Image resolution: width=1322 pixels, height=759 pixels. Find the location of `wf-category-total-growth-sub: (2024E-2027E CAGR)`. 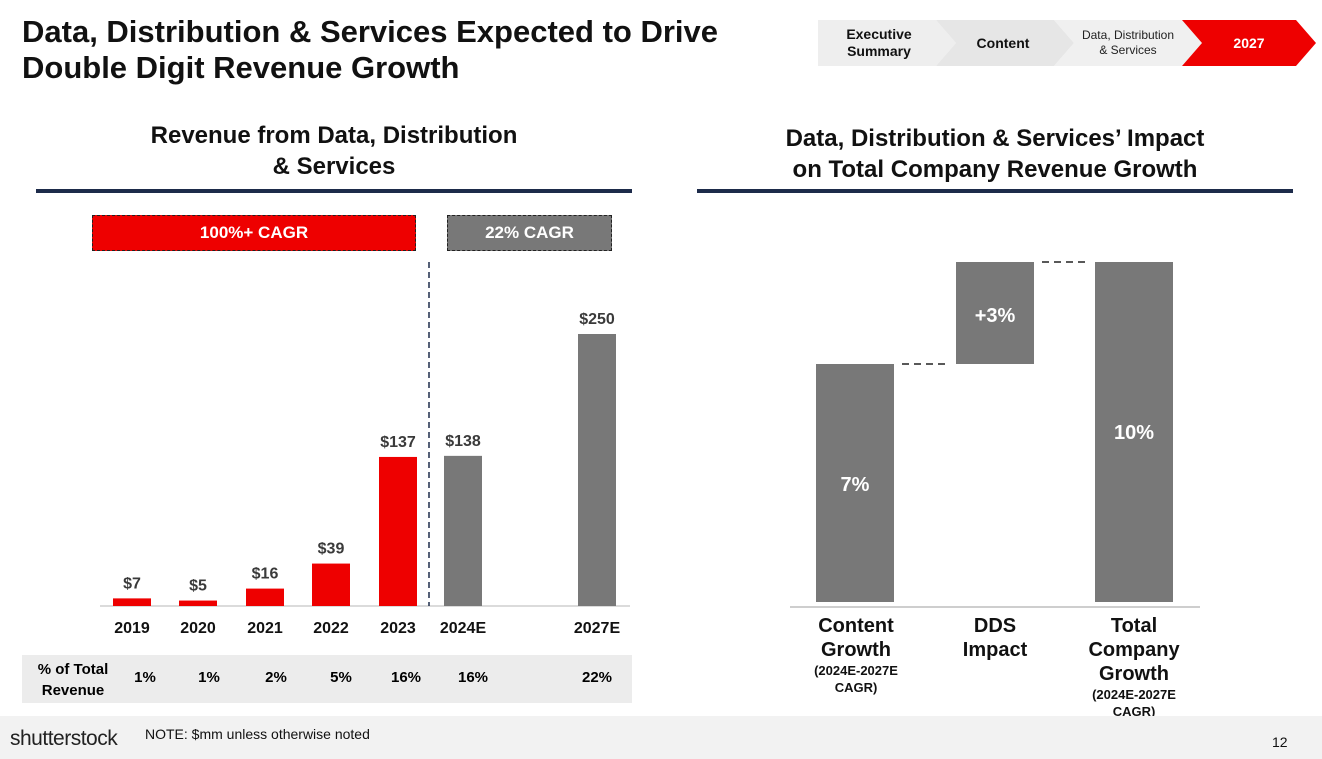

wf-category-total-growth-sub: (2024E-2027E CAGR) is located at coordinates (1134, 703).